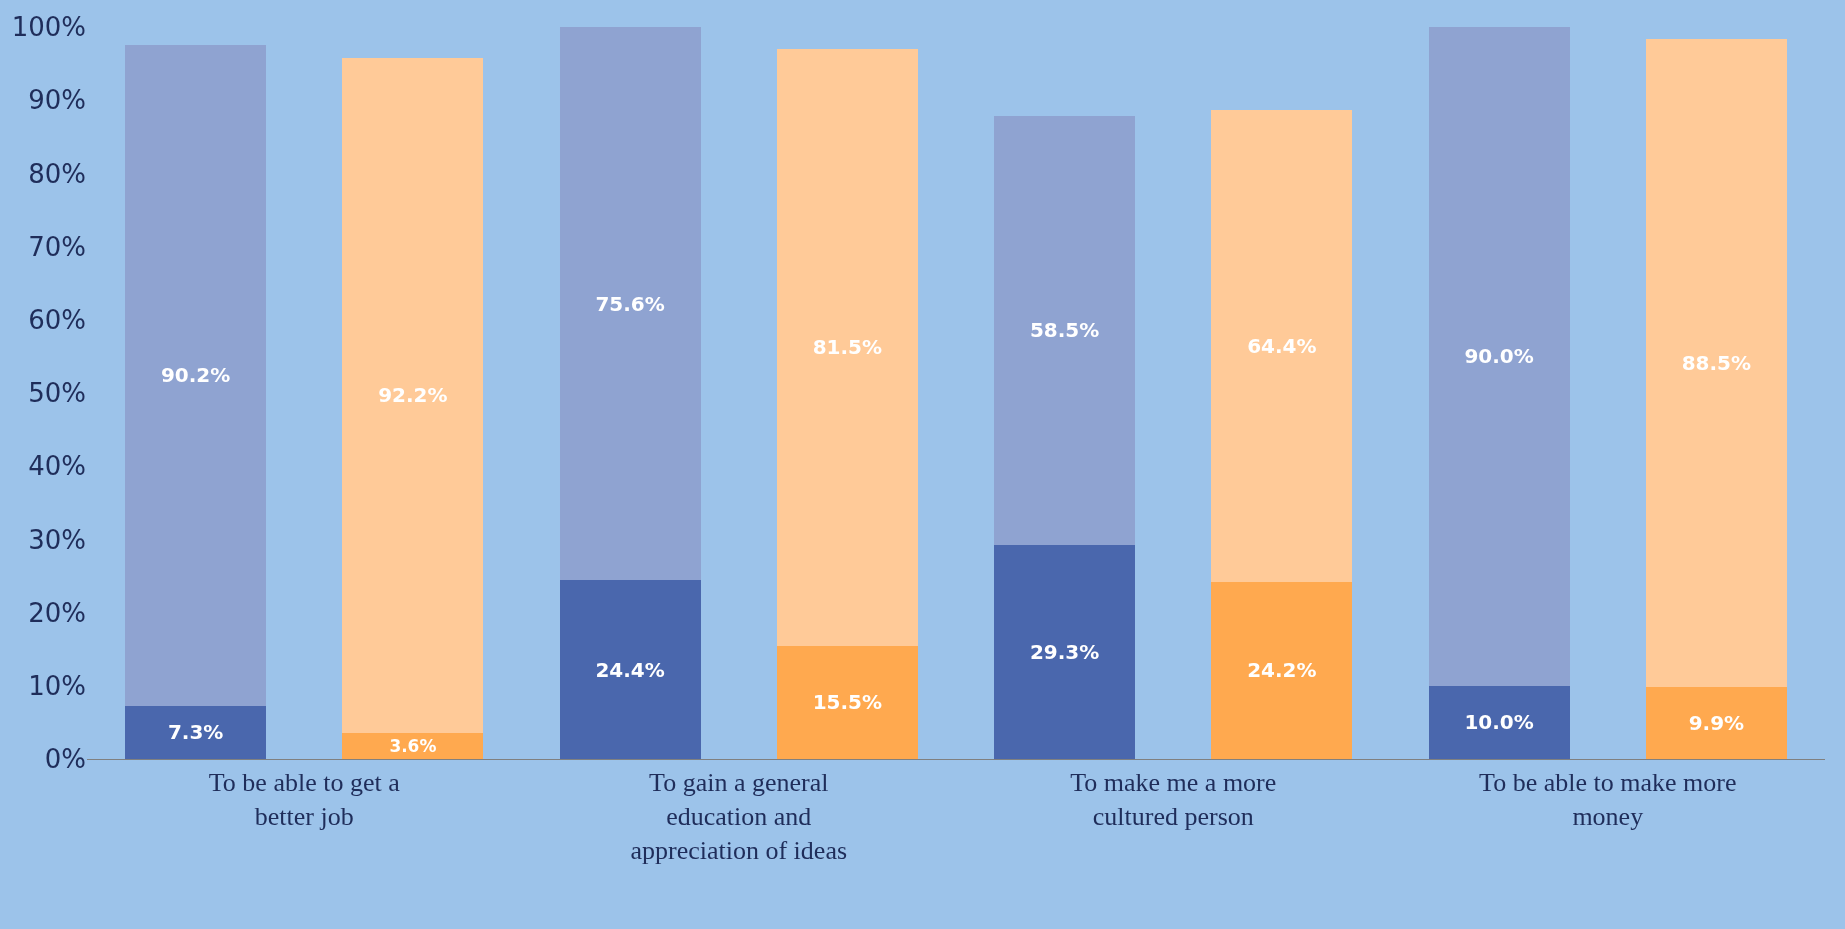 The width and height of the screenshot is (1845, 929). I want to click on data-label: 9.9%, so click(1716, 722).